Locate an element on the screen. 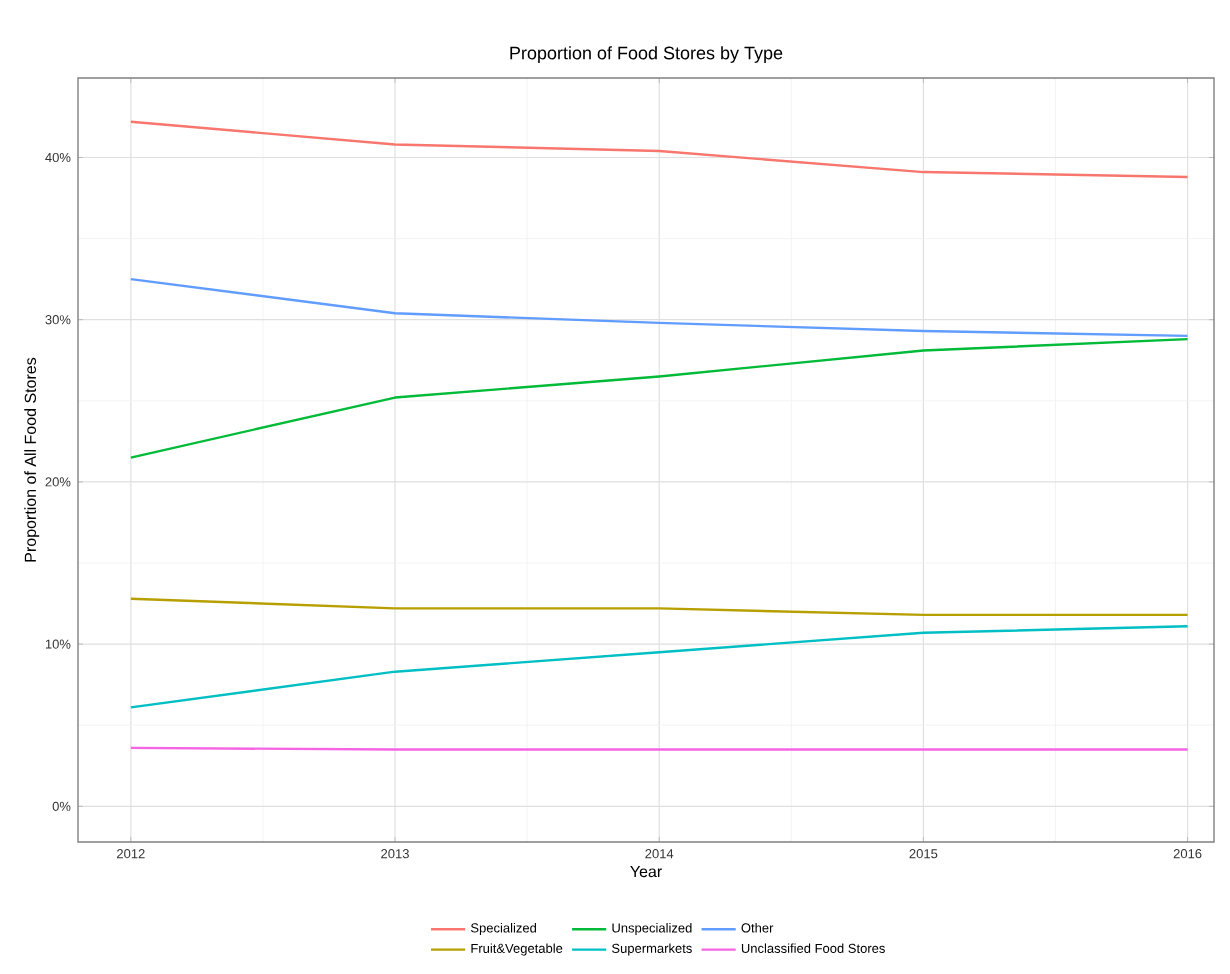 The height and width of the screenshot is (974, 1230). legend-label: Other is located at coordinates (757, 927).